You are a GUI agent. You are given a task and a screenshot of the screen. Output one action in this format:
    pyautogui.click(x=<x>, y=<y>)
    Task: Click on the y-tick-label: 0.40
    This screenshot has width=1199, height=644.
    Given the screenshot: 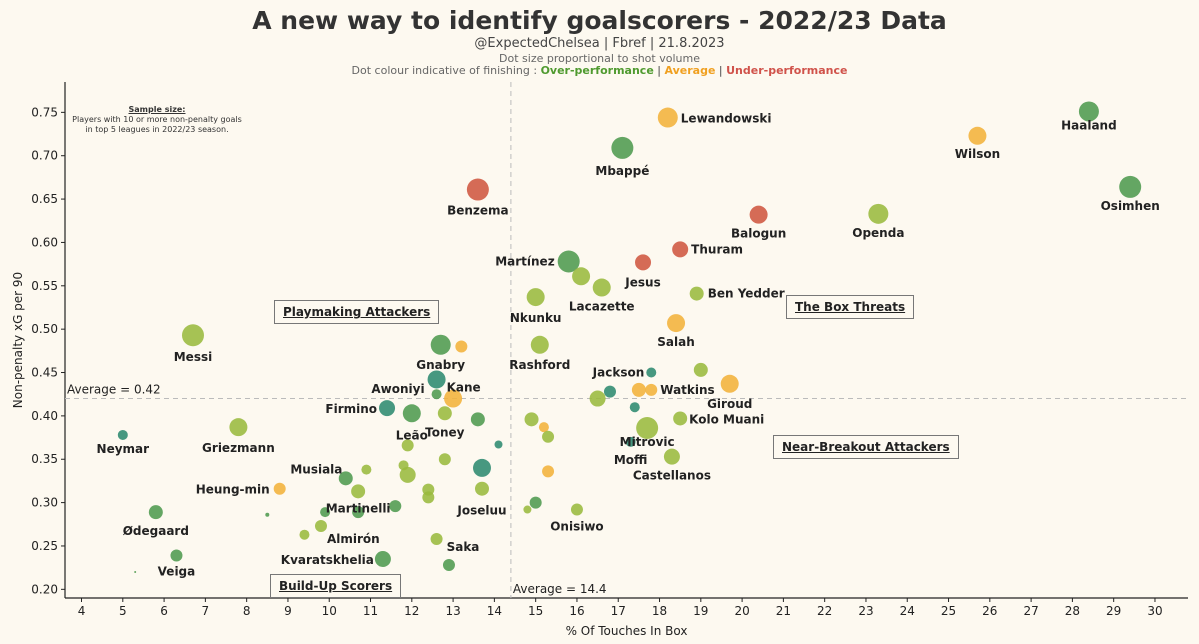 What is the action you would take?
    pyautogui.click(x=44, y=416)
    